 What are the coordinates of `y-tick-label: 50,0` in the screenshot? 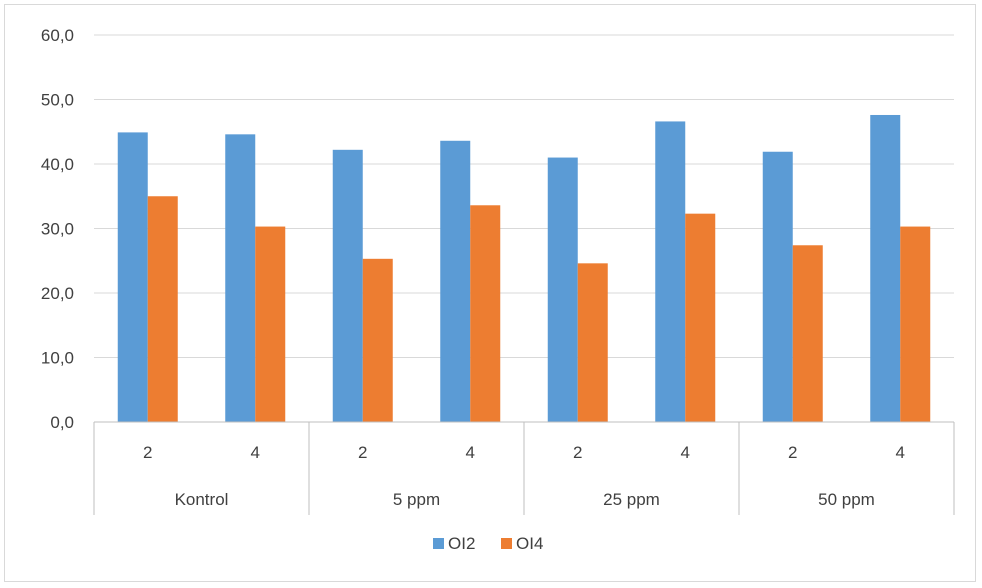 It's located at (57, 100).